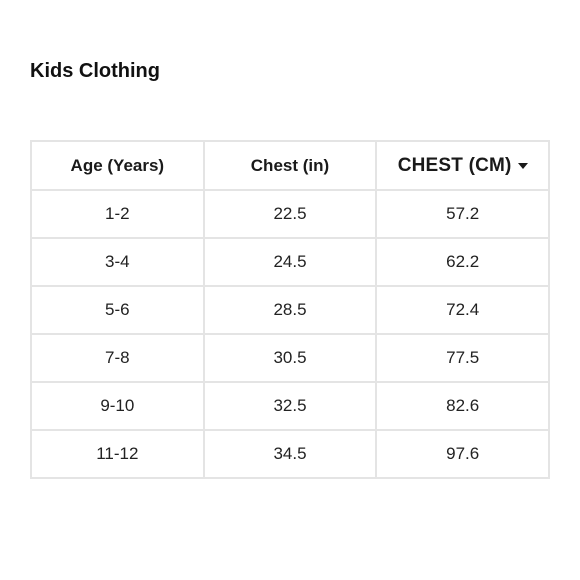 Image resolution: width=580 pixels, height=580 pixels. I want to click on cell-chest-cm: 82.6, so click(462, 406).